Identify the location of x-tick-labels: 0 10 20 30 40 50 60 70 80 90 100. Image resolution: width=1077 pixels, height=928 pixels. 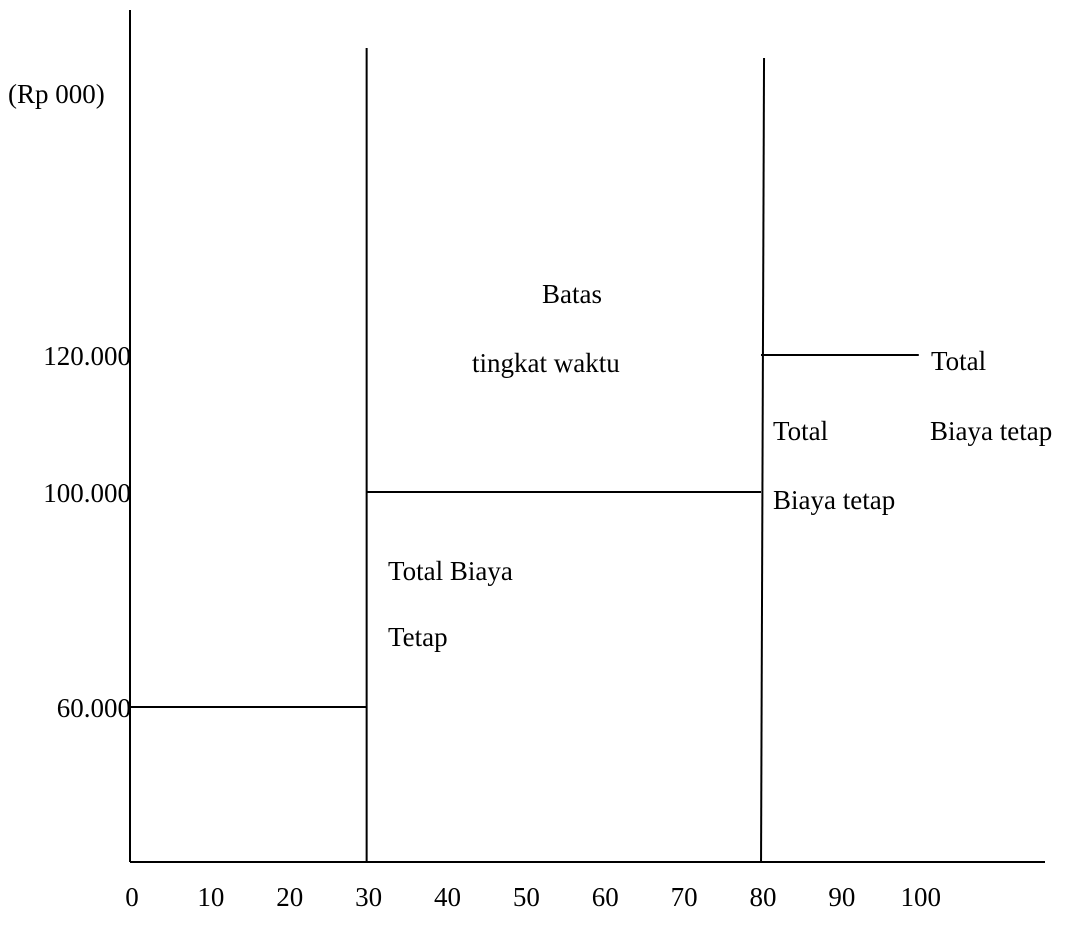
(533, 897).